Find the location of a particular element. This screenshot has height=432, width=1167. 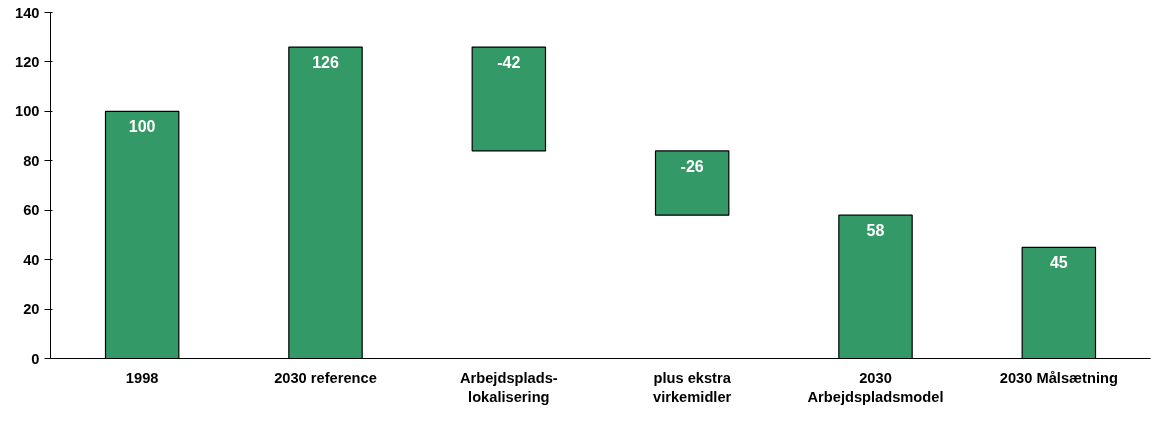

data-label: -42 is located at coordinates (509, 63).